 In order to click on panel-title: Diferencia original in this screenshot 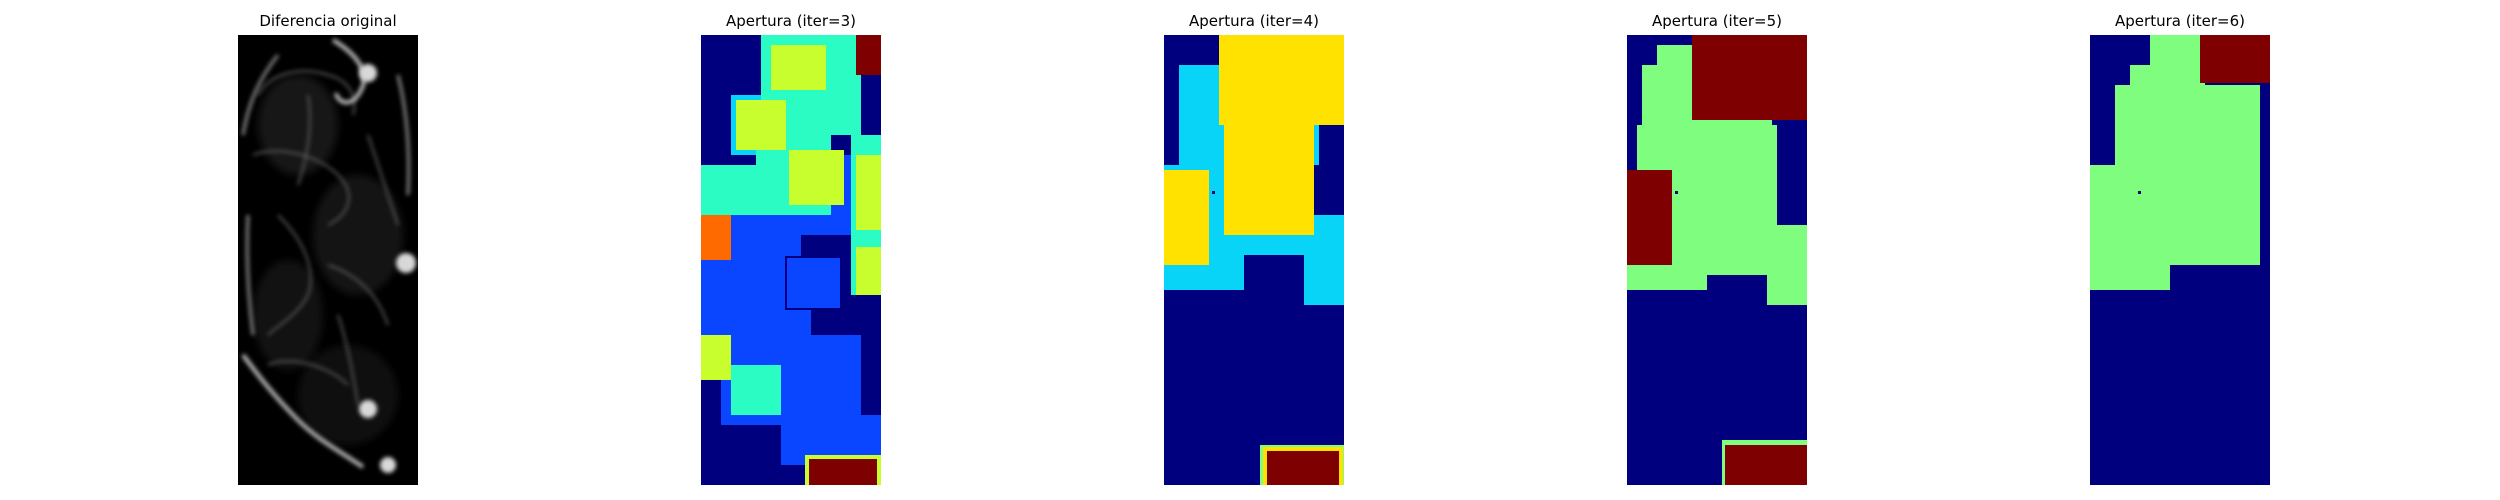, I will do `click(328, 21)`.